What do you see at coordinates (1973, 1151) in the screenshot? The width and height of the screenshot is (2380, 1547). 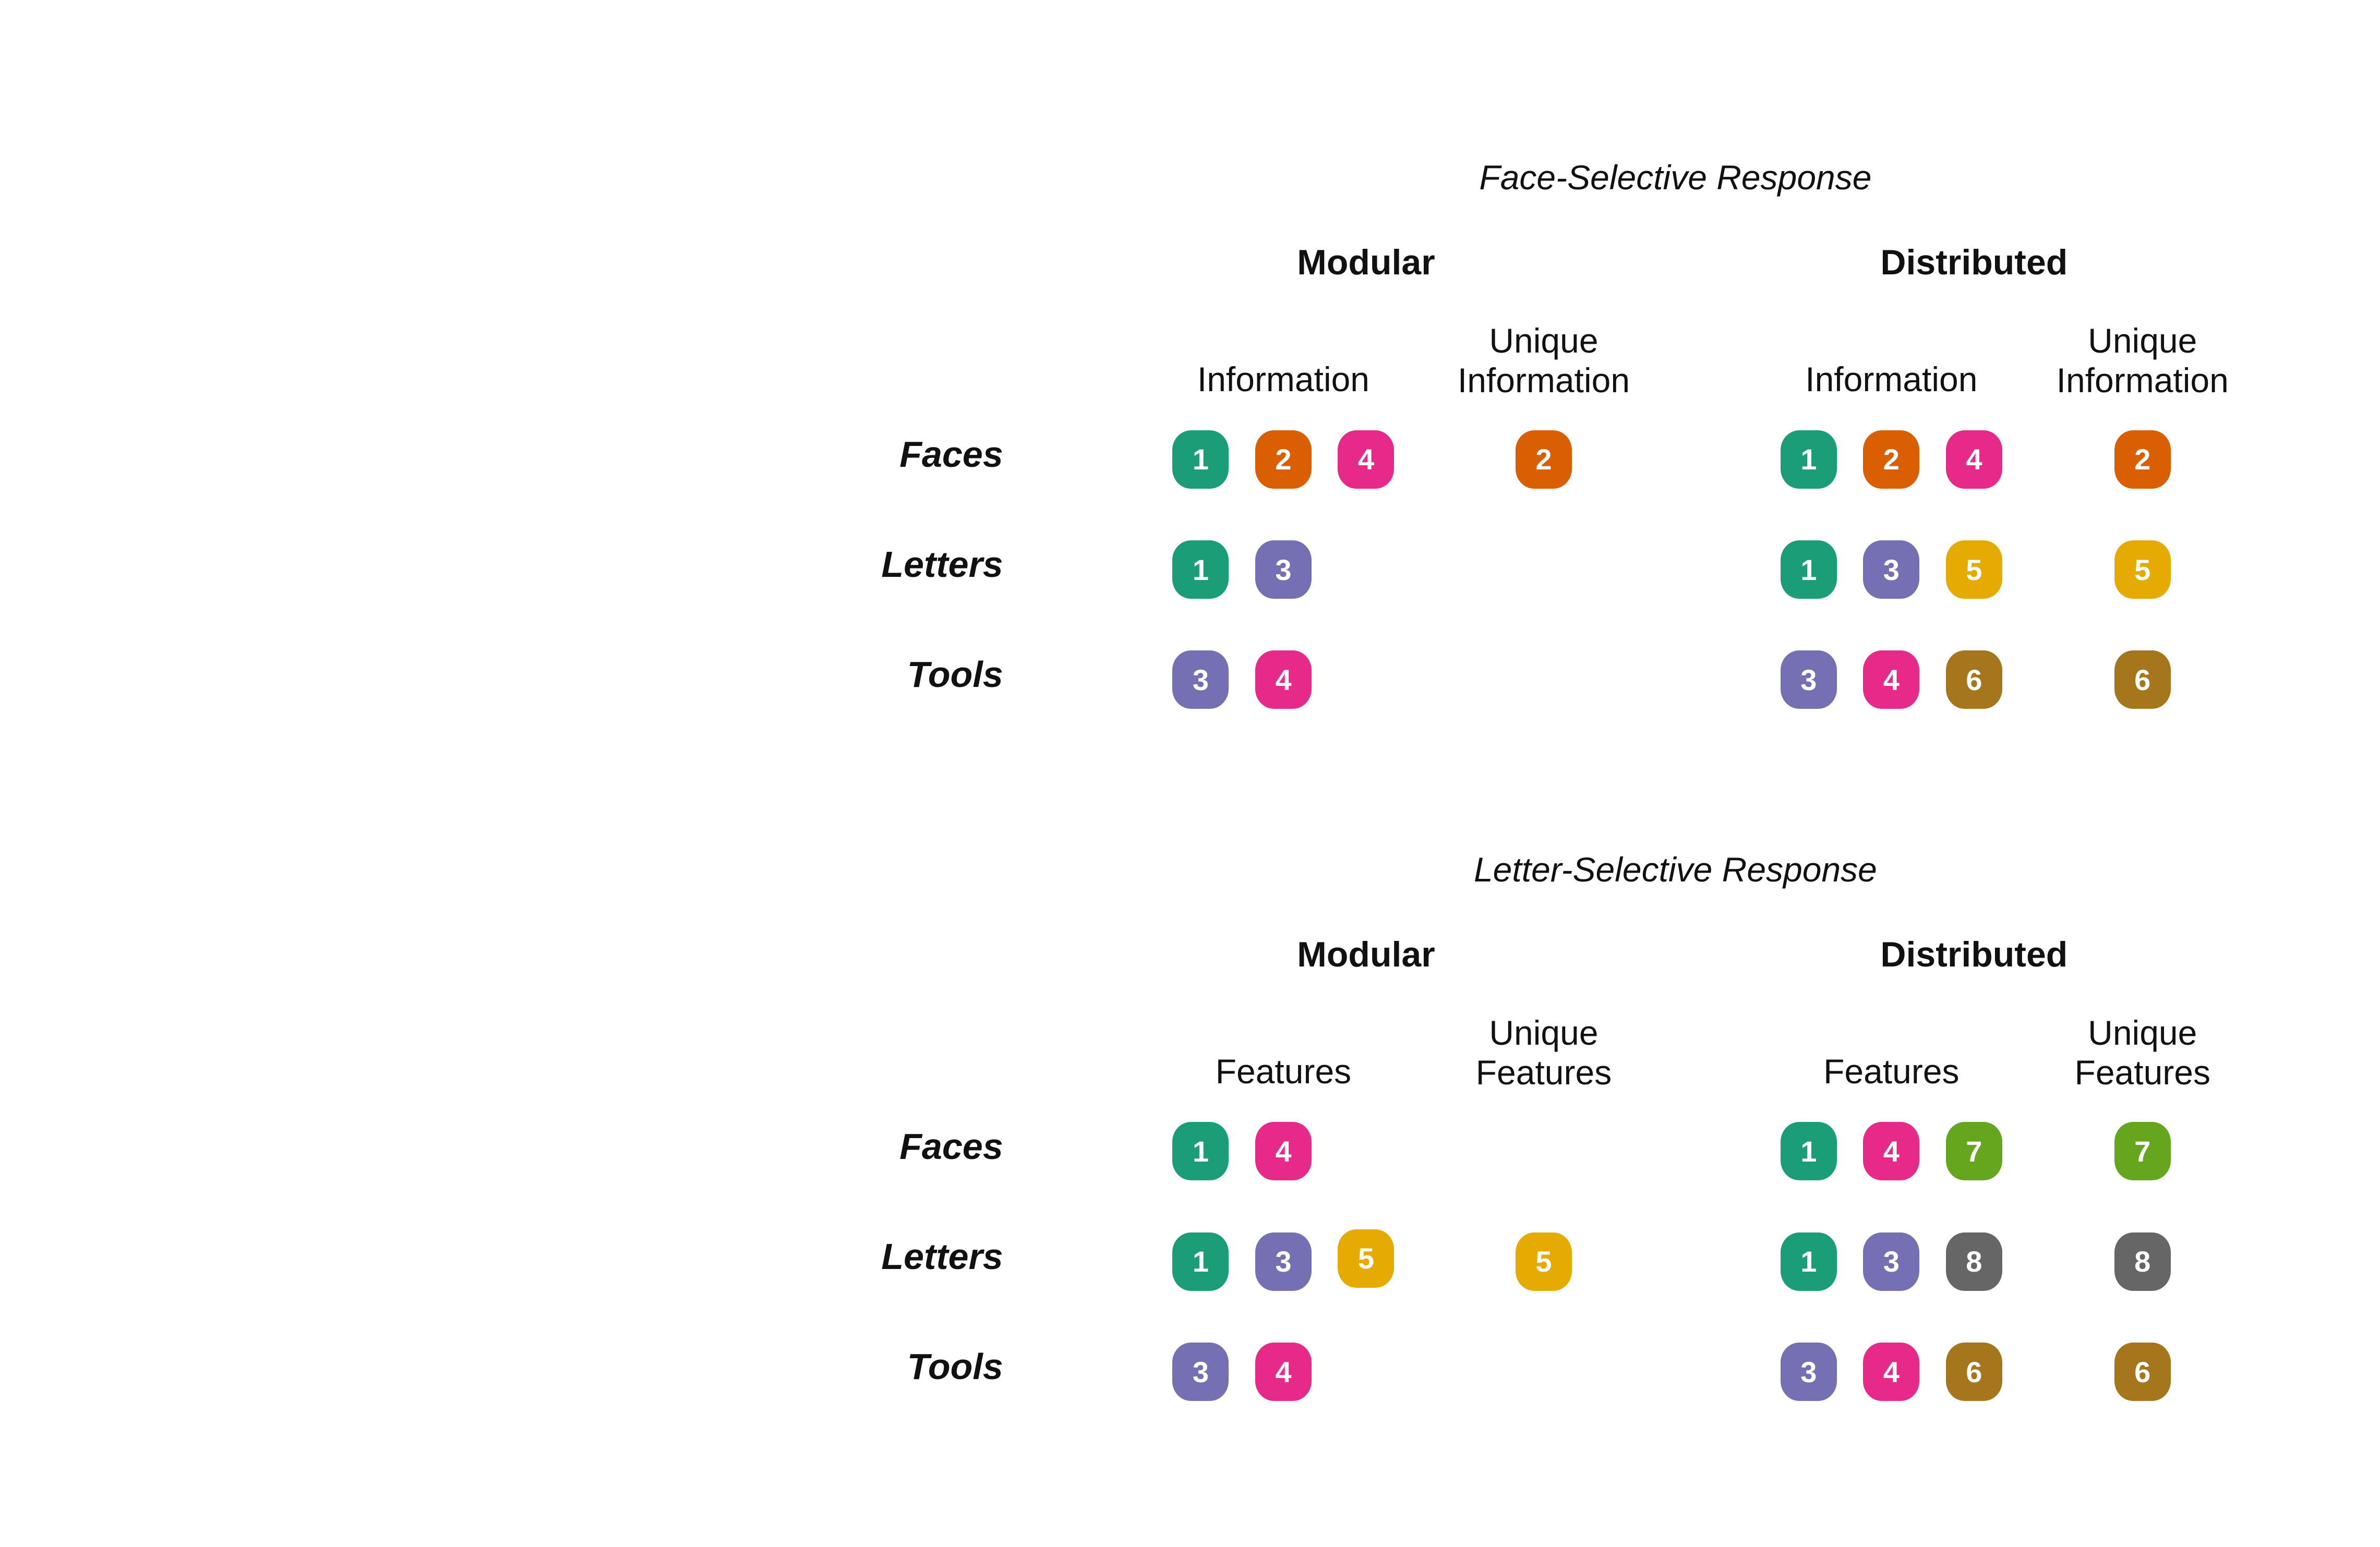 I see `feature-badge: 7` at bounding box center [1973, 1151].